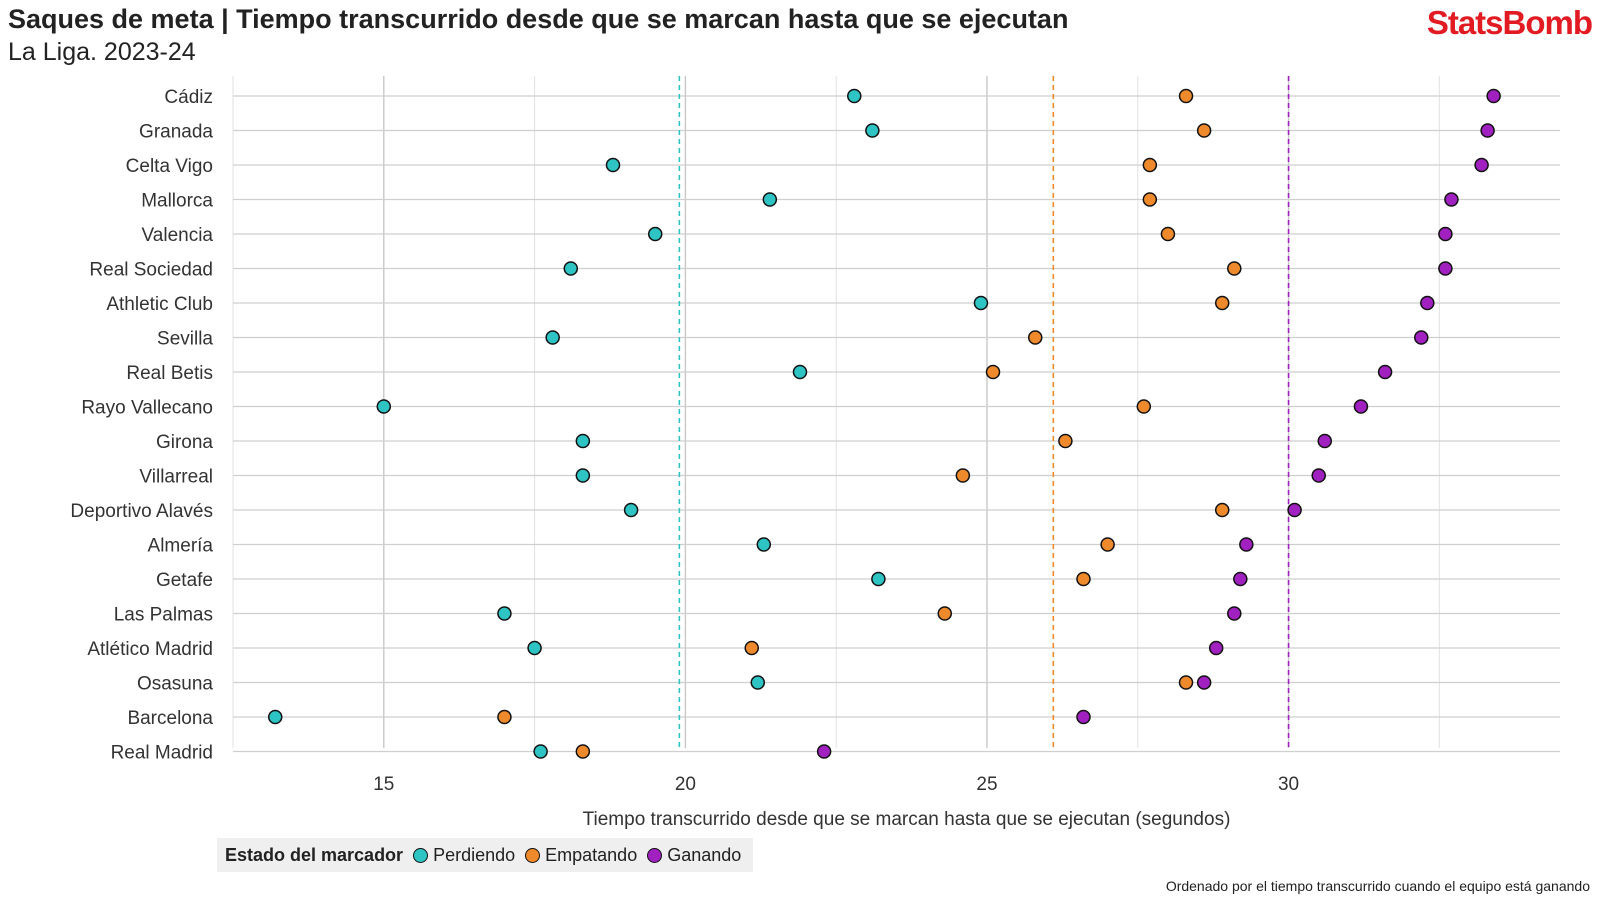 The image size is (1600, 900). Describe the element at coordinates (188, 97) in the screenshot. I see `team-label: Cádiz` at that location.